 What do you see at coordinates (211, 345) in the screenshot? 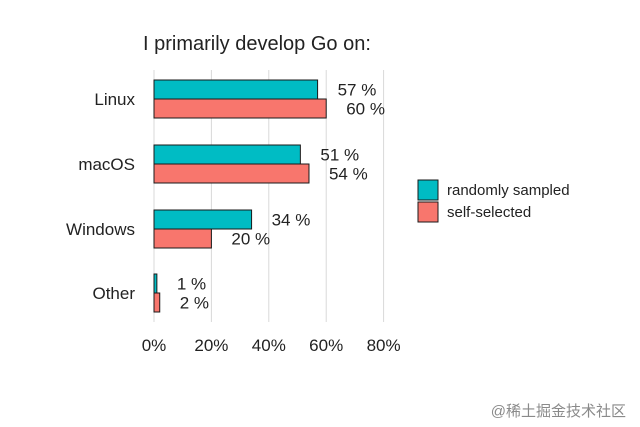
I see `x-tick-label-1: 20%` at bounding box center [211, 345].